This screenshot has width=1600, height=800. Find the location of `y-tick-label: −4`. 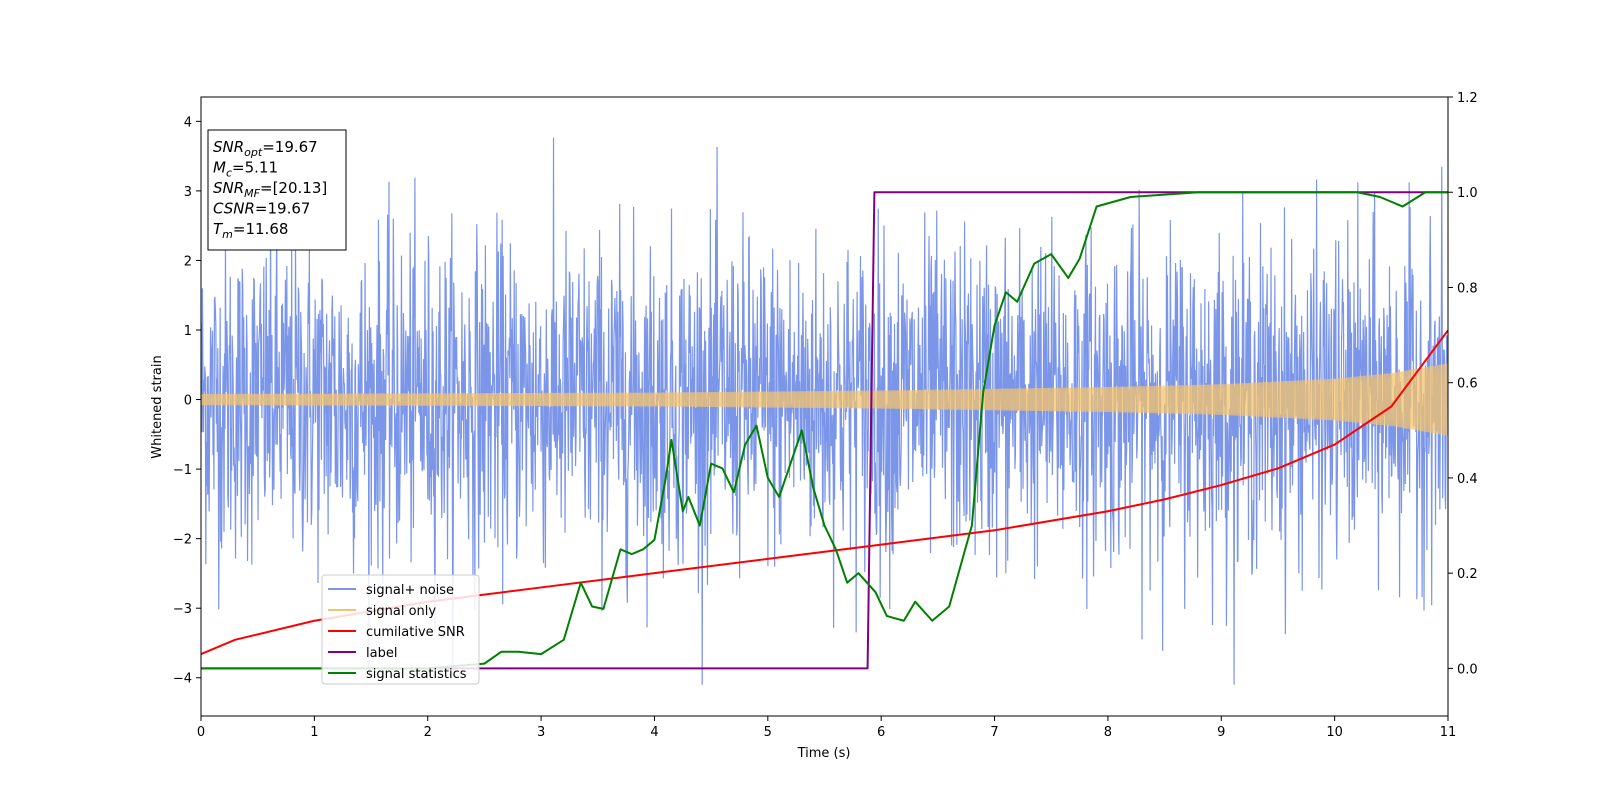

y-tick-label: −4 is located at coordinates (182, 679).